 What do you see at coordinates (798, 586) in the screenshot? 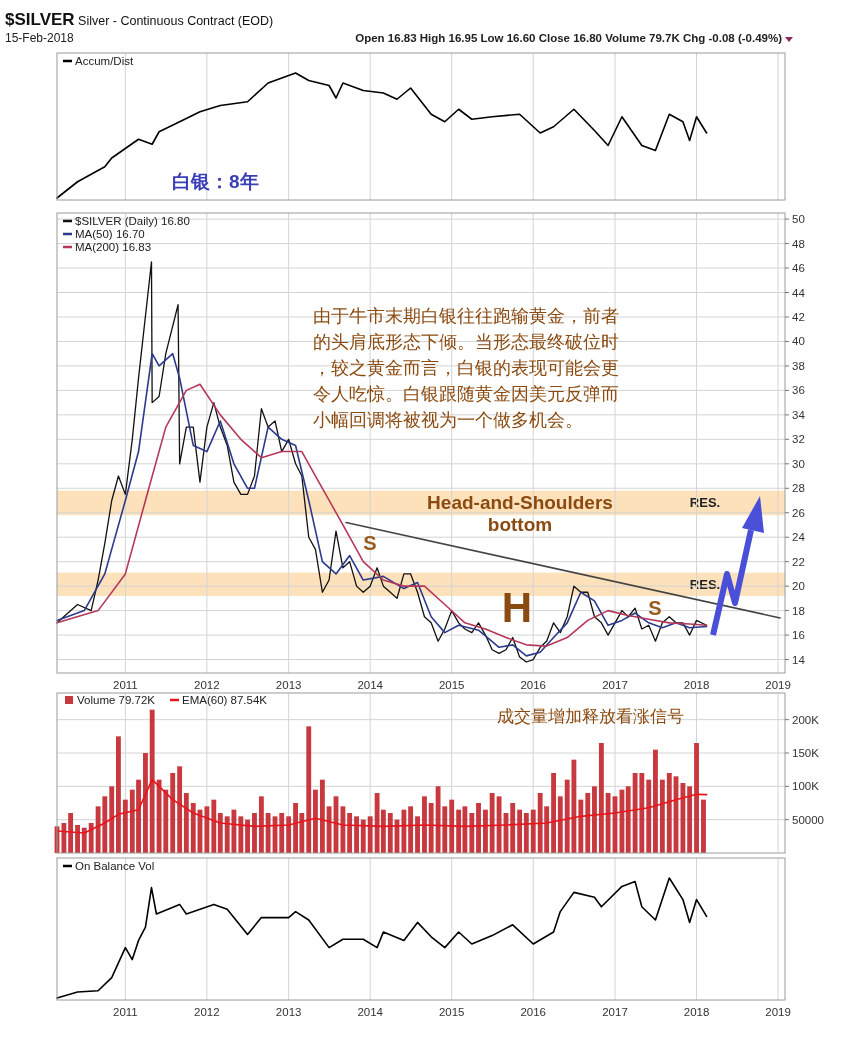
I see `y-tick-label: 20` at bounding box center [798, 586].